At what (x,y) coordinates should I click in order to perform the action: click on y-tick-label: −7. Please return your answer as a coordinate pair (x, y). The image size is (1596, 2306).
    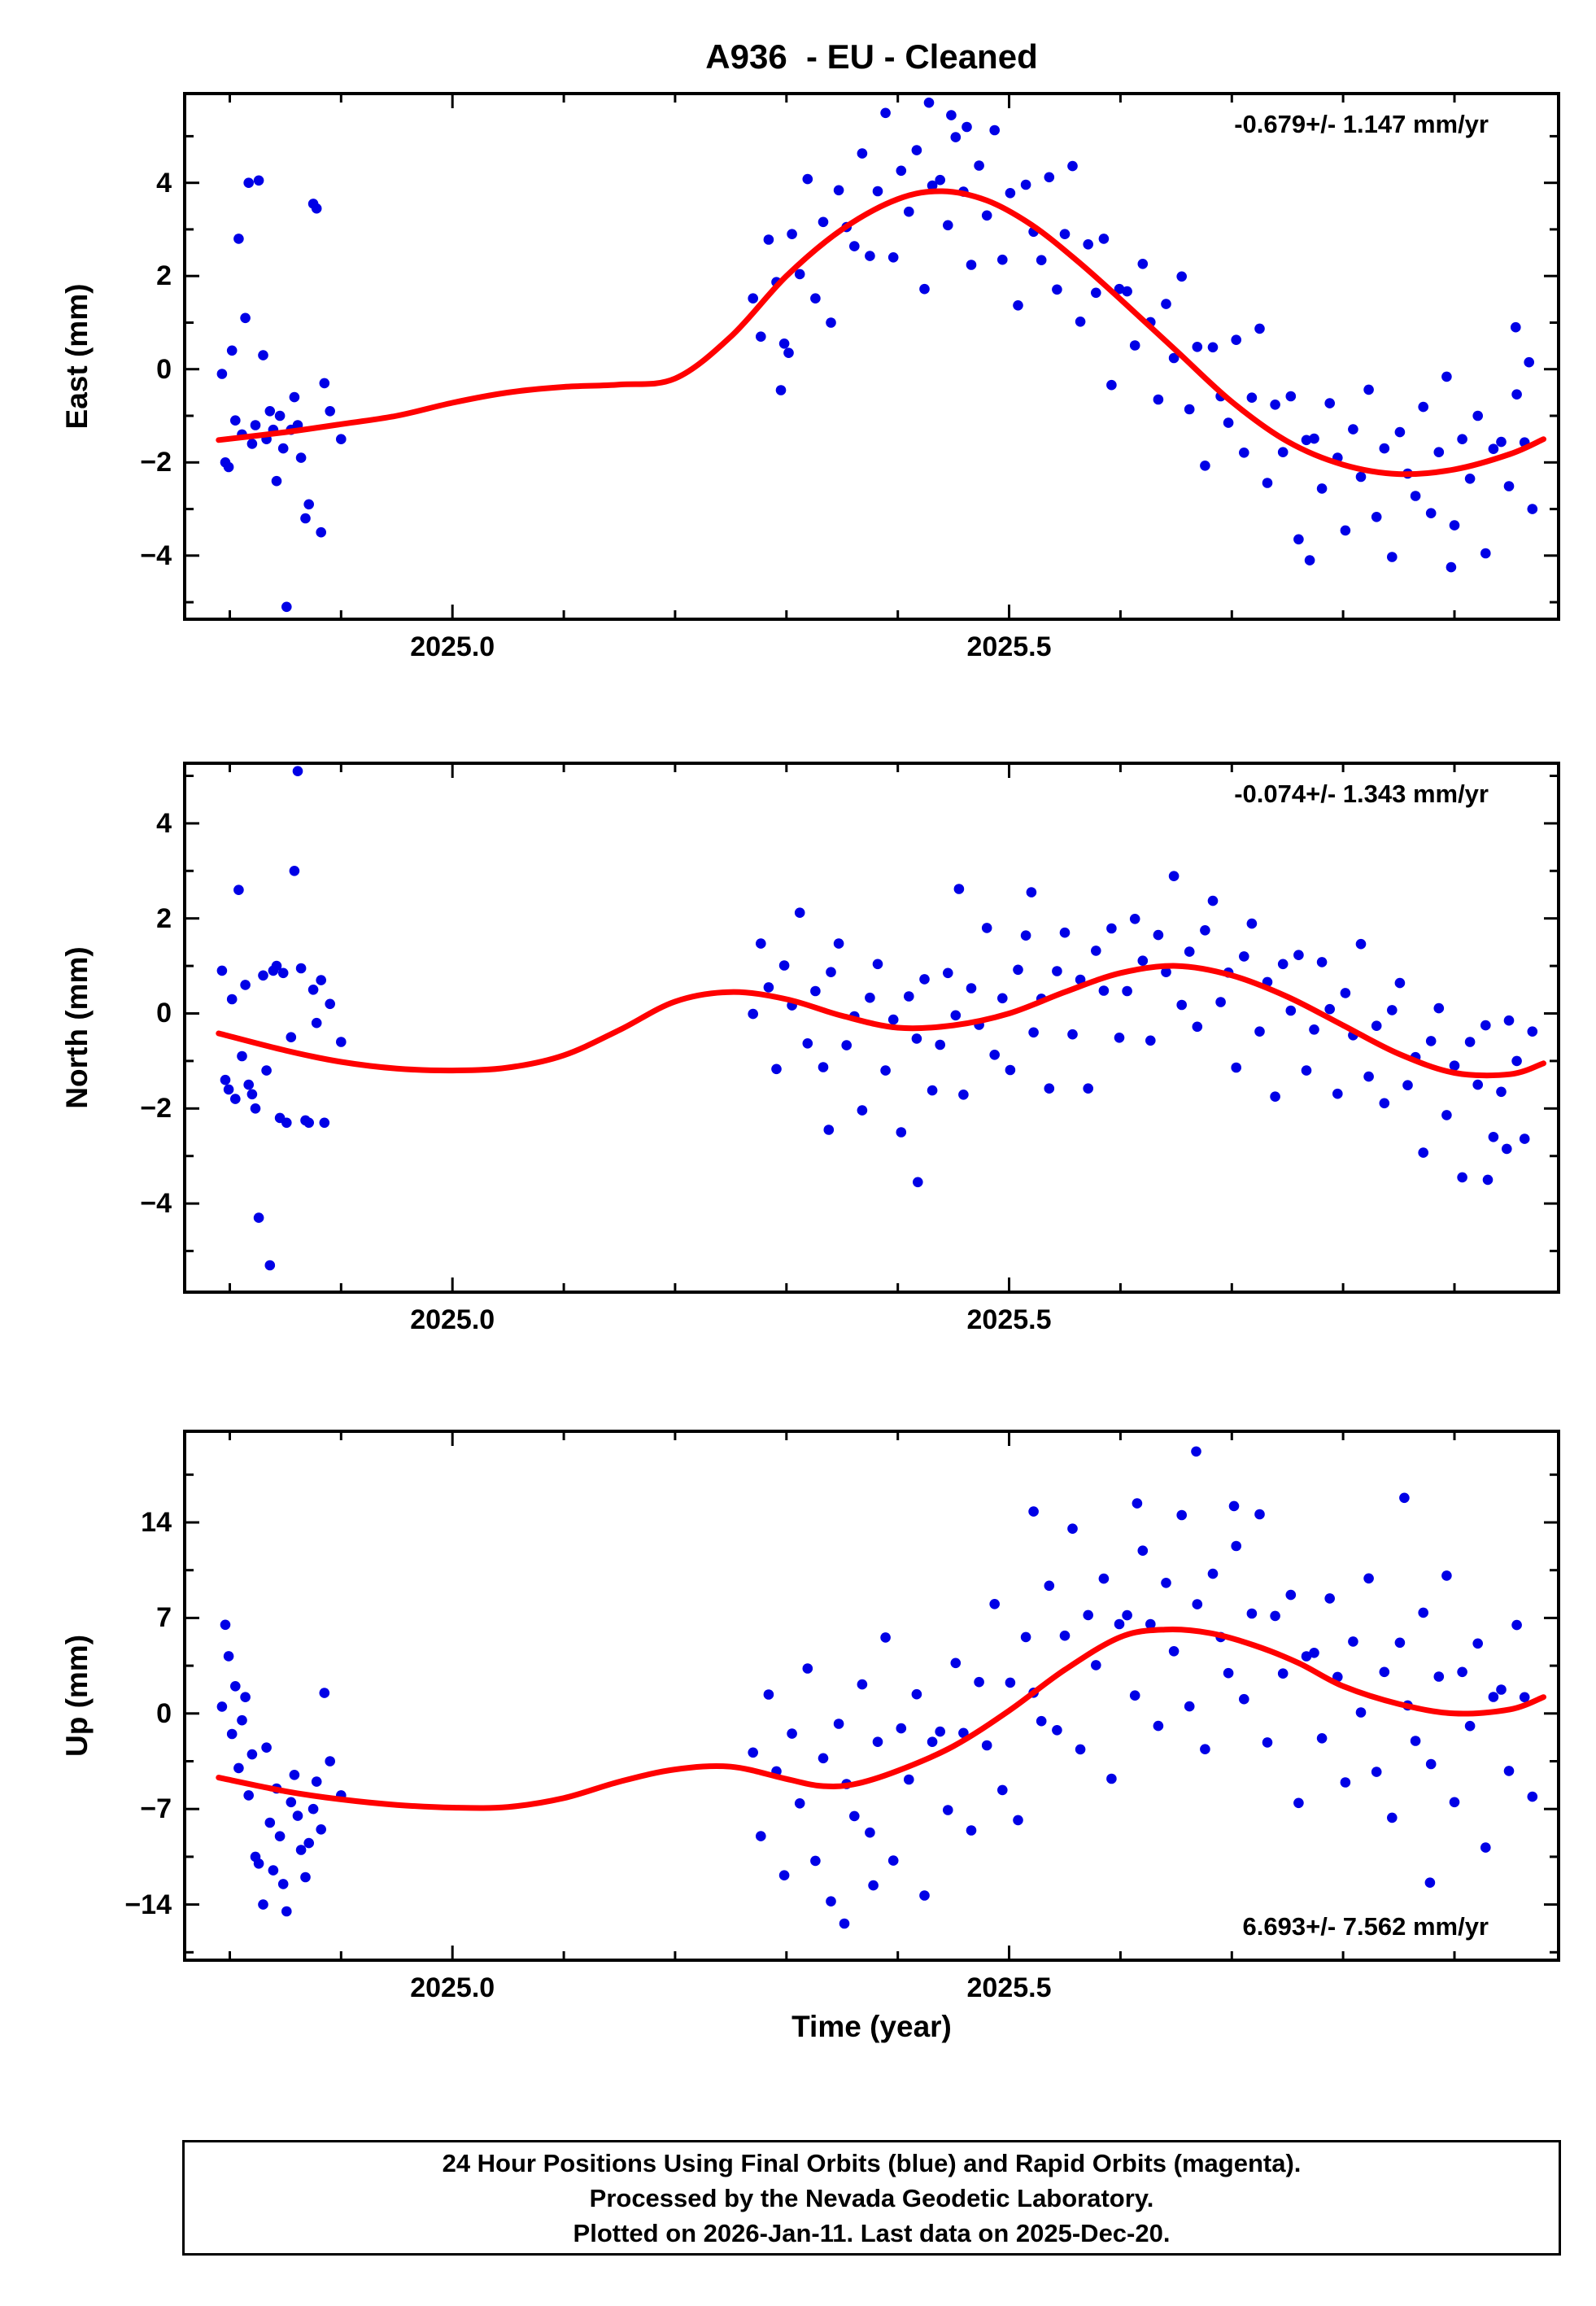
    Looking at the image, I should click on (156, 1809).